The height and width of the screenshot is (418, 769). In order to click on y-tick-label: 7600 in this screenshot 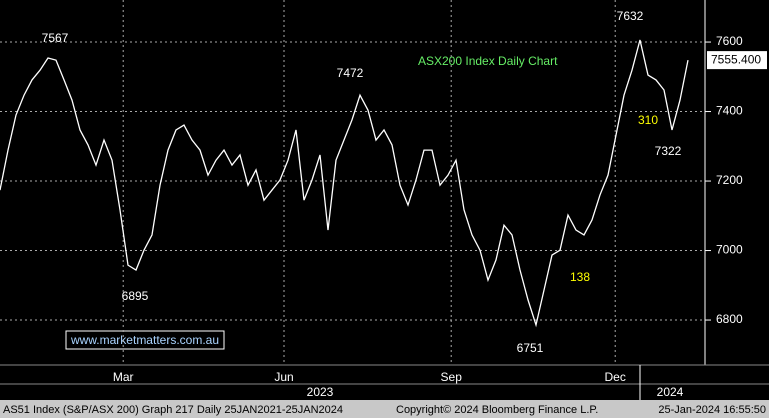, I will do `click(729, 41)`.